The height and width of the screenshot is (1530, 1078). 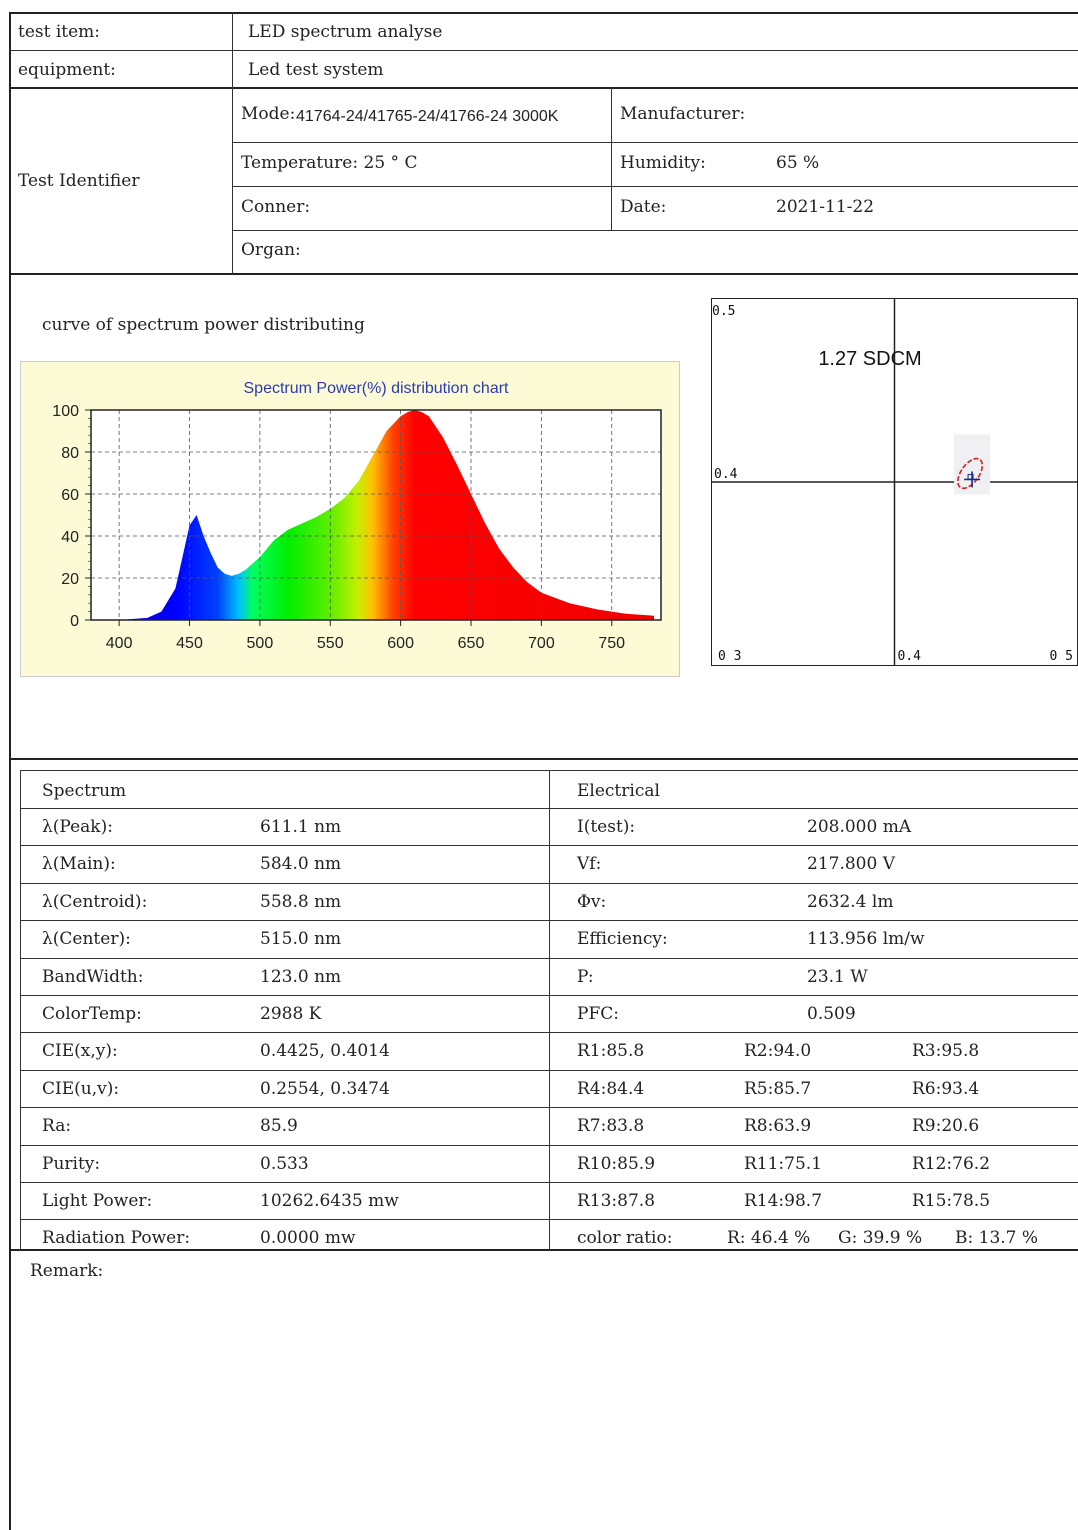 What do you see at coordinates (541, 643) in the screenshot?
I see `x-tick-label: 700` at bounding box center [541, 643].